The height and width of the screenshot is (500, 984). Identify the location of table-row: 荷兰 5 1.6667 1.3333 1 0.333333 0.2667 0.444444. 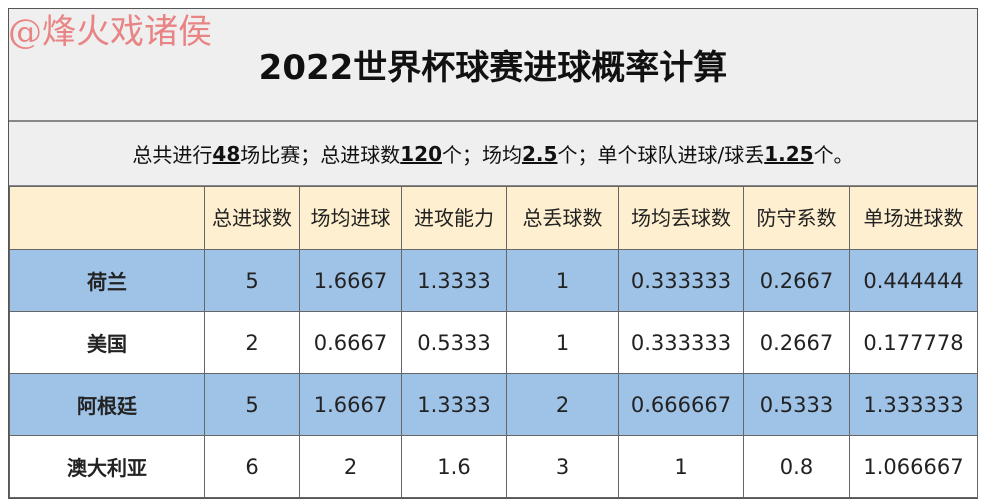
(493, 280).